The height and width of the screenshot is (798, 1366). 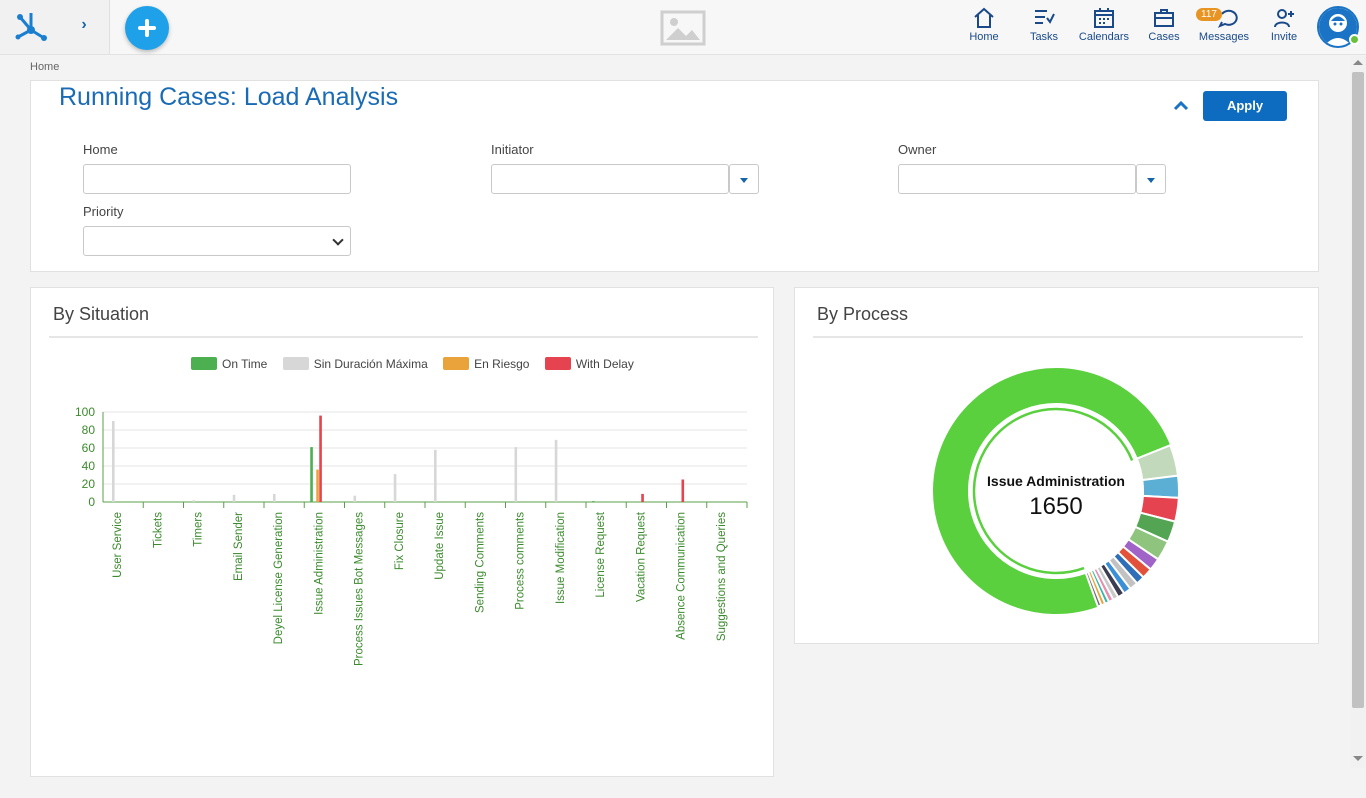 I want to click on home-field-label: Home, so click(x=100, y=149).